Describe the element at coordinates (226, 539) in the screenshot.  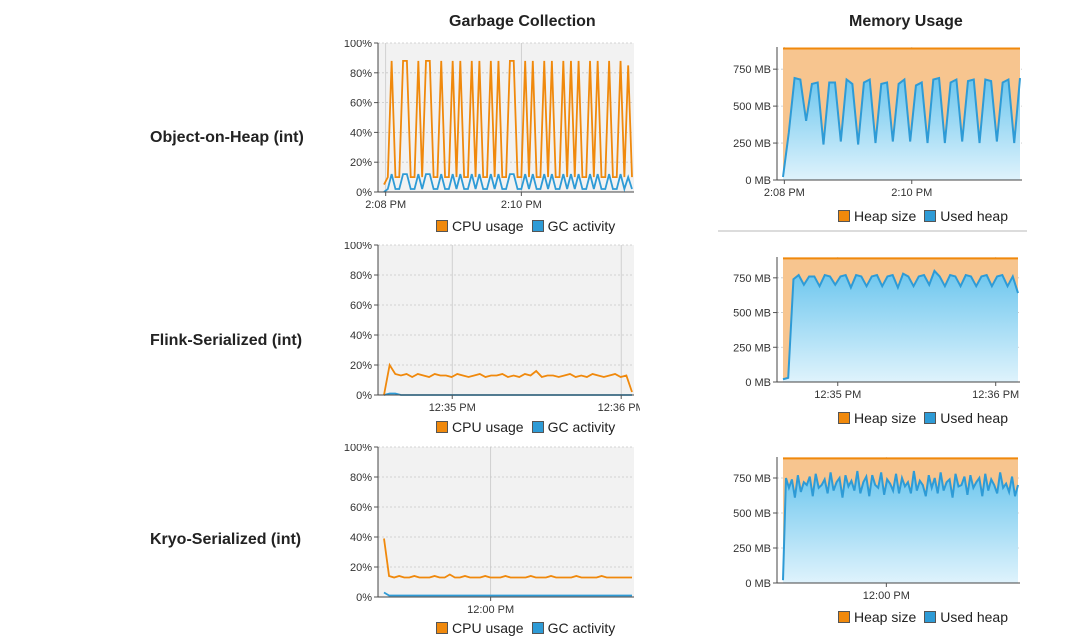
I see `row-label-kryo-serialized: Kryo-Serialized (int)` at that location.